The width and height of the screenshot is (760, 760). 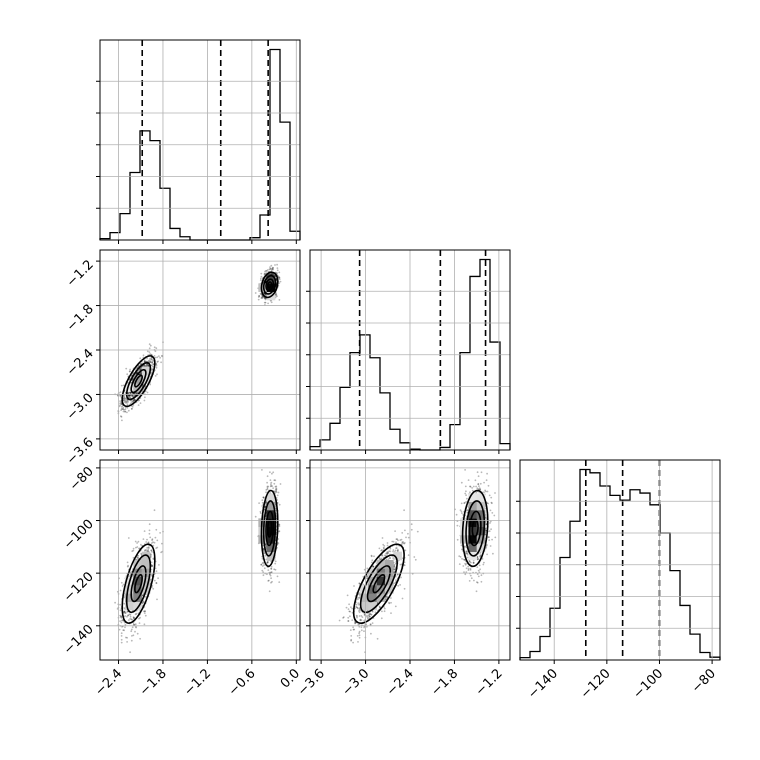 I want to click on grid-vertical, so click(x=207, y=560).